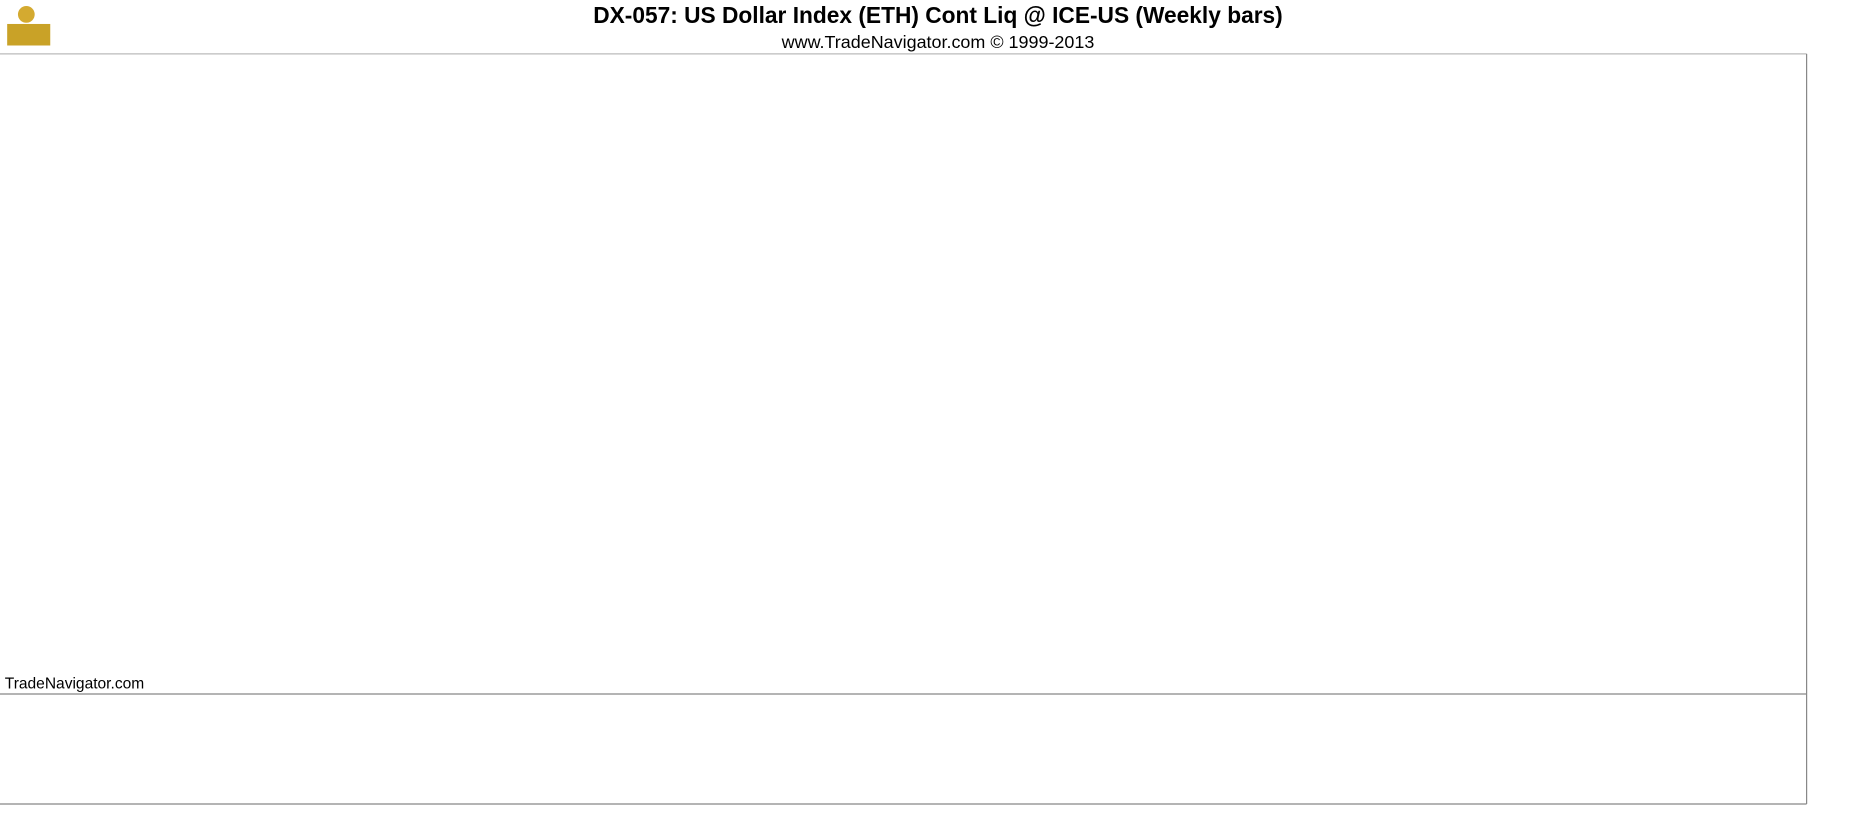 Image resolution: width=1876 pixels, height=833 pixels. Describe the element at coordinates (29, 26) in the screenshot. I see `logo` at that location.